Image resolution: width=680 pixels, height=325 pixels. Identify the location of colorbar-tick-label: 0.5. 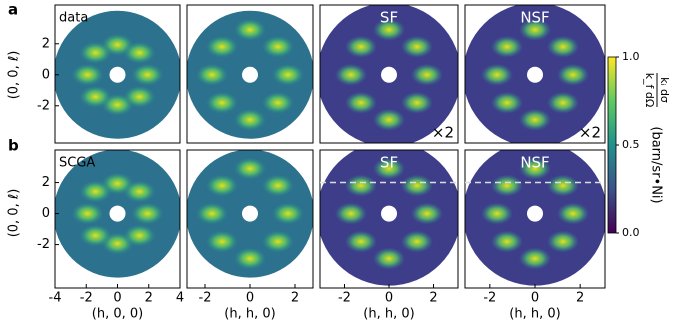
(631, 144).